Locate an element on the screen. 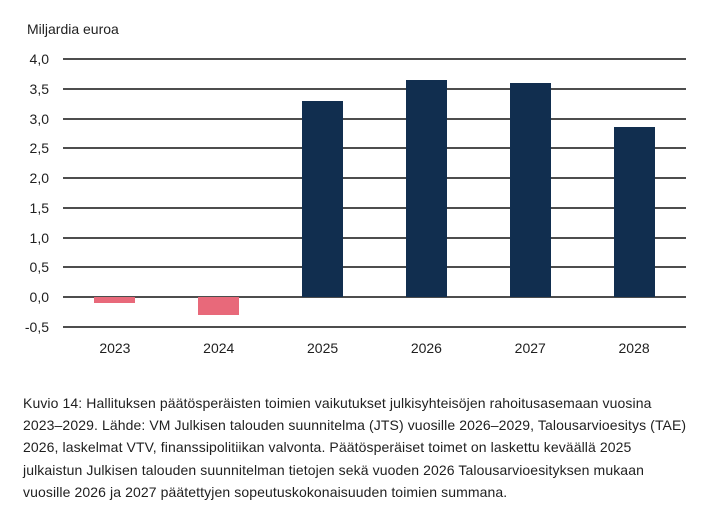 This screenshot has height=521, width=726. bar-2026 is located at coordinates (426, 188).